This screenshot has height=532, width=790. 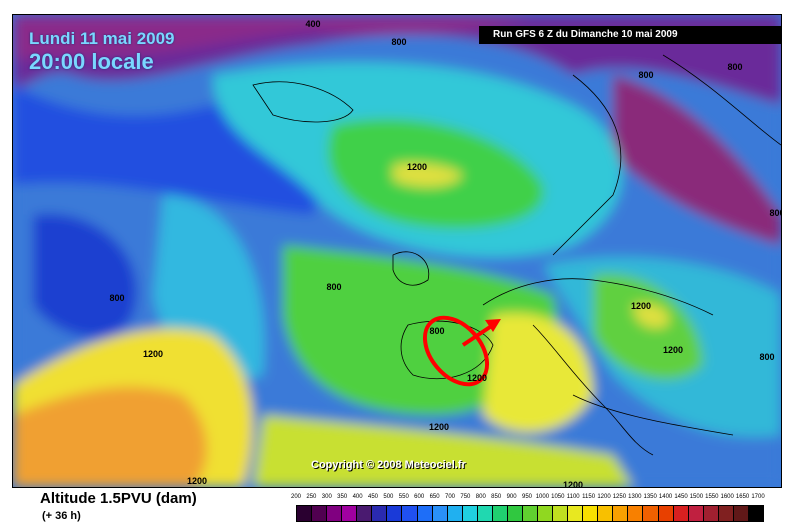 I want to click on scale-label: 400, so click(x=357, y=497).